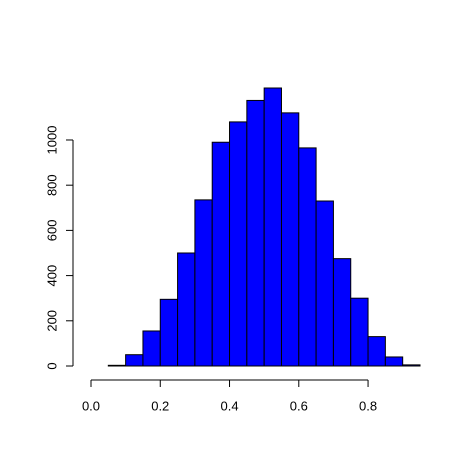  I want to click on x-tick-label: 0.0, so click(91, 405).